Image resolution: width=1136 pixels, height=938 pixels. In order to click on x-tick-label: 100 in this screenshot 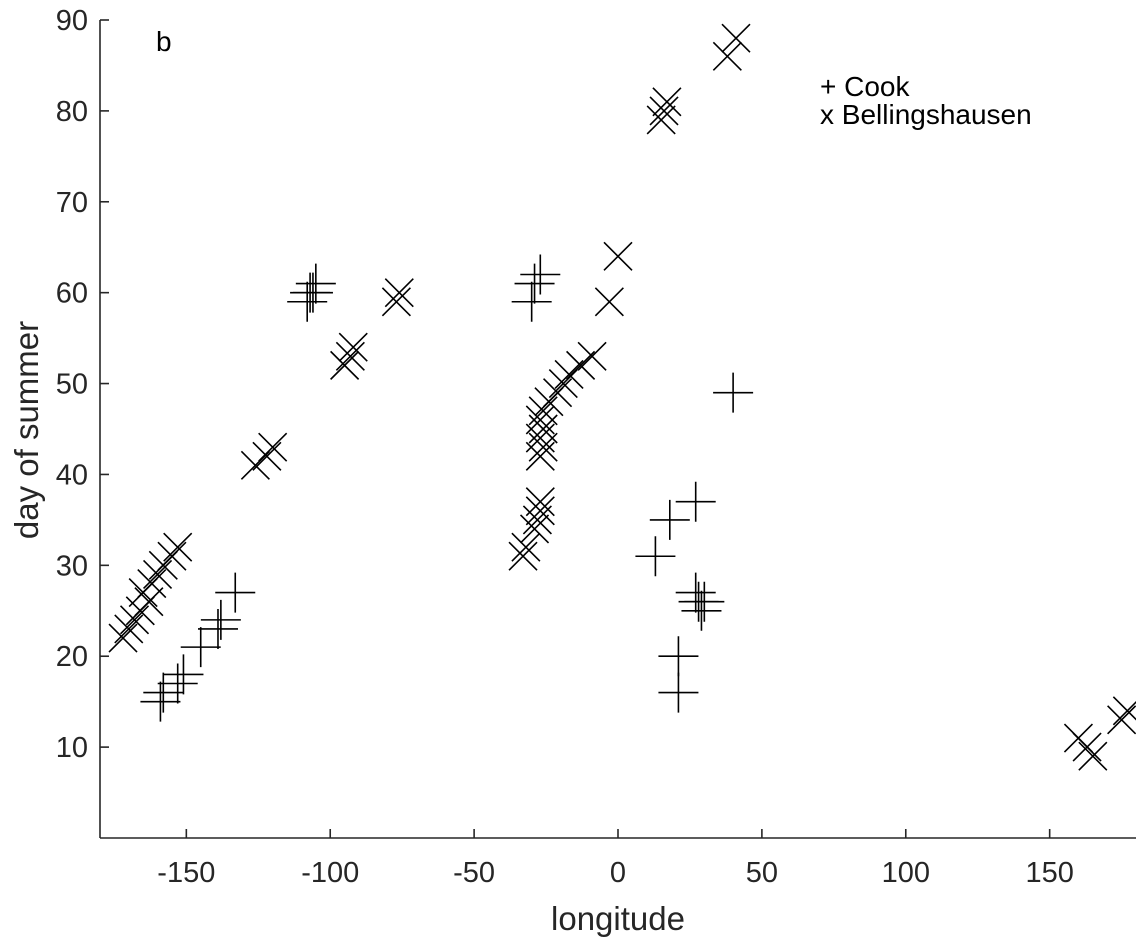, I will do `click(906, 873)`.